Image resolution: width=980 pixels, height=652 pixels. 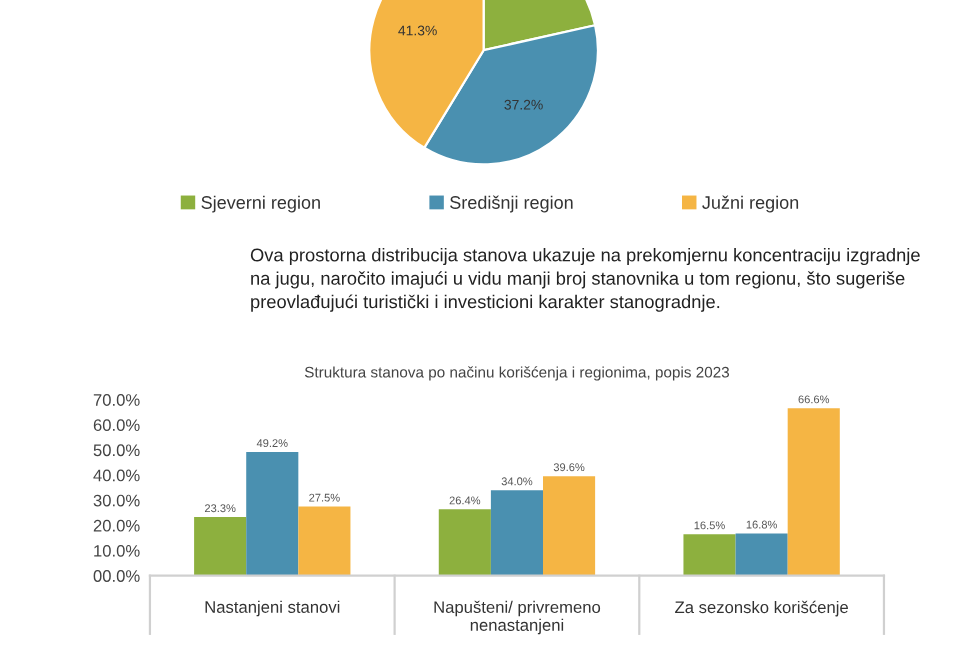 I want to click on x-tick-label: Napušteni/ privremeno nenastanjeni, so click(x=517, y=617).